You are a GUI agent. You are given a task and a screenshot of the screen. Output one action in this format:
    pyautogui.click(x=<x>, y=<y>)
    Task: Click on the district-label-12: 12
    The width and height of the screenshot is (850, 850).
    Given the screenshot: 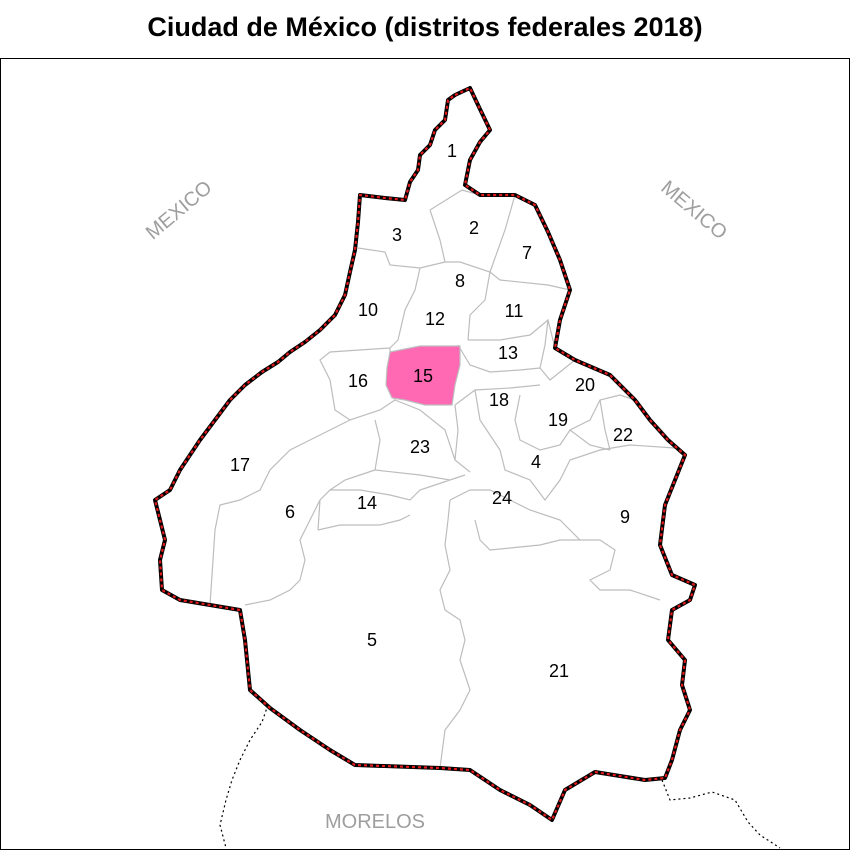 What is the action you would take?
    pyautogui.click(x=435, y=319)
    